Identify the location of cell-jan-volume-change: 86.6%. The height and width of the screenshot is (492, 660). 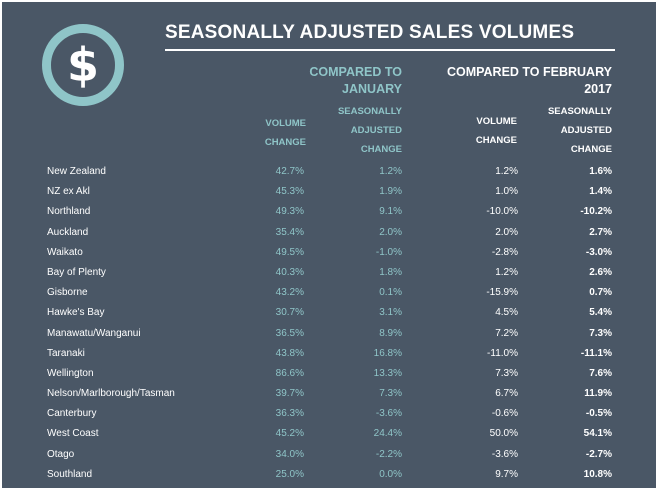
(289, 373).